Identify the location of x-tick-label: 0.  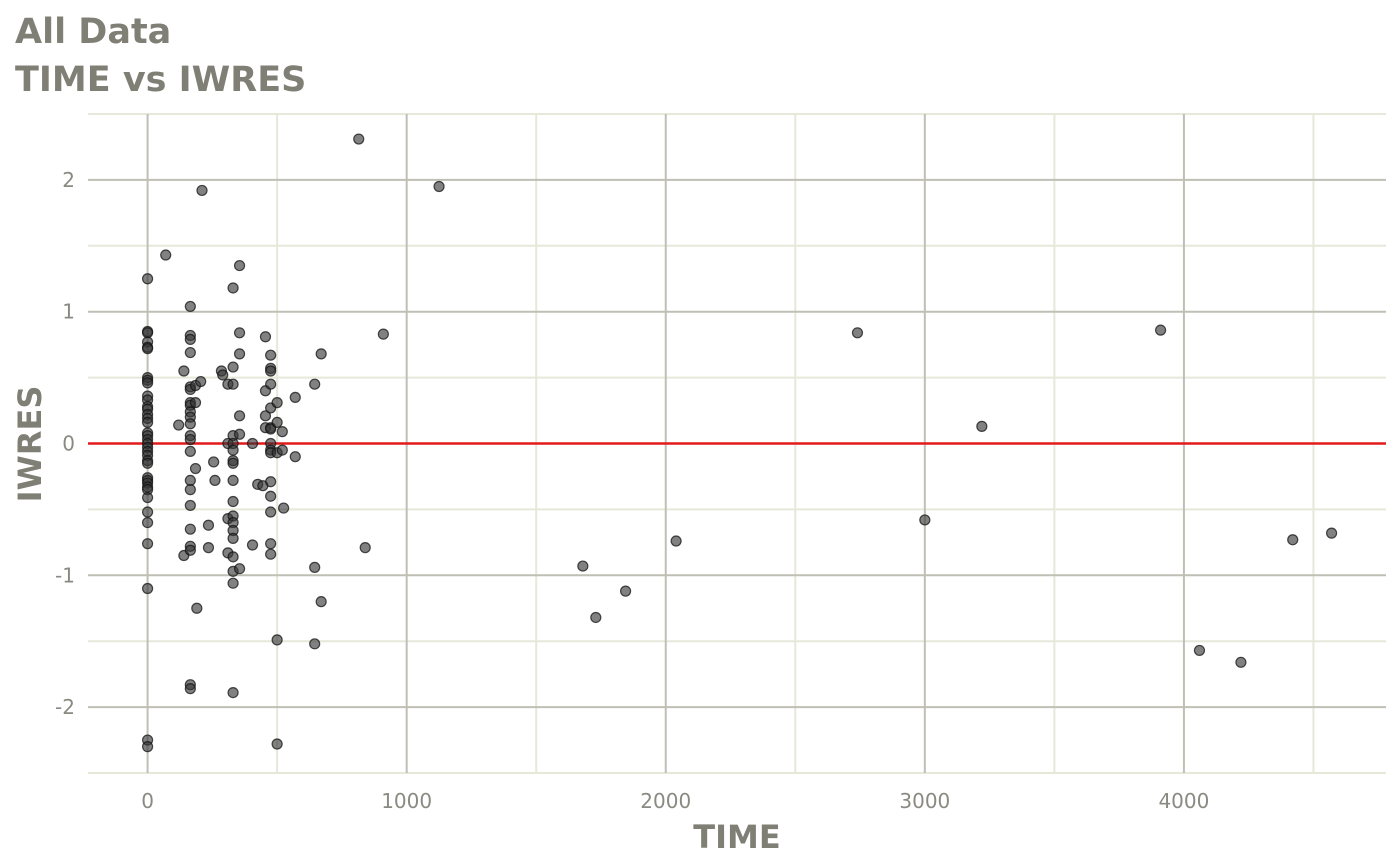
(147, 801).